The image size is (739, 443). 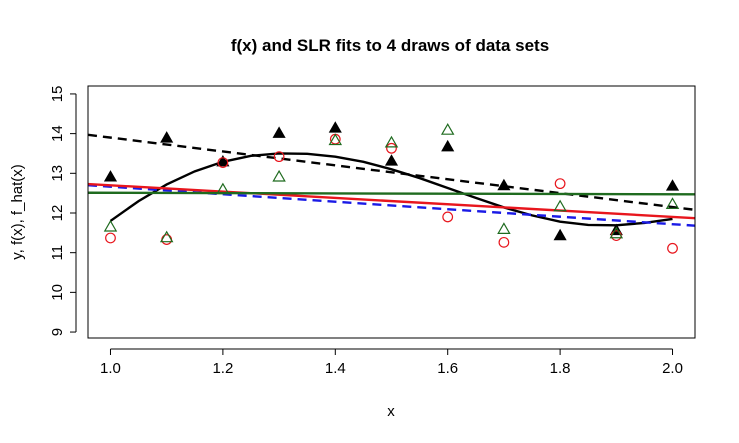 What do you see at coordinates (57, 94) in the screenshot?
I see `y-tick-label: 15` at bounding box center [57, 94].